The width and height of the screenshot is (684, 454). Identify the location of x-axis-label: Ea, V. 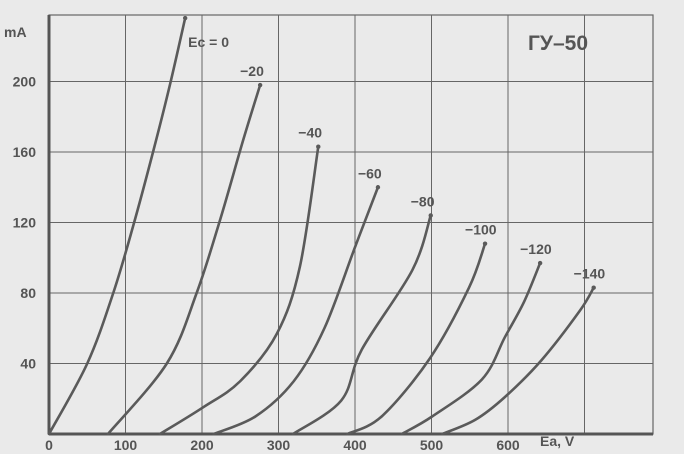
(557, 441).